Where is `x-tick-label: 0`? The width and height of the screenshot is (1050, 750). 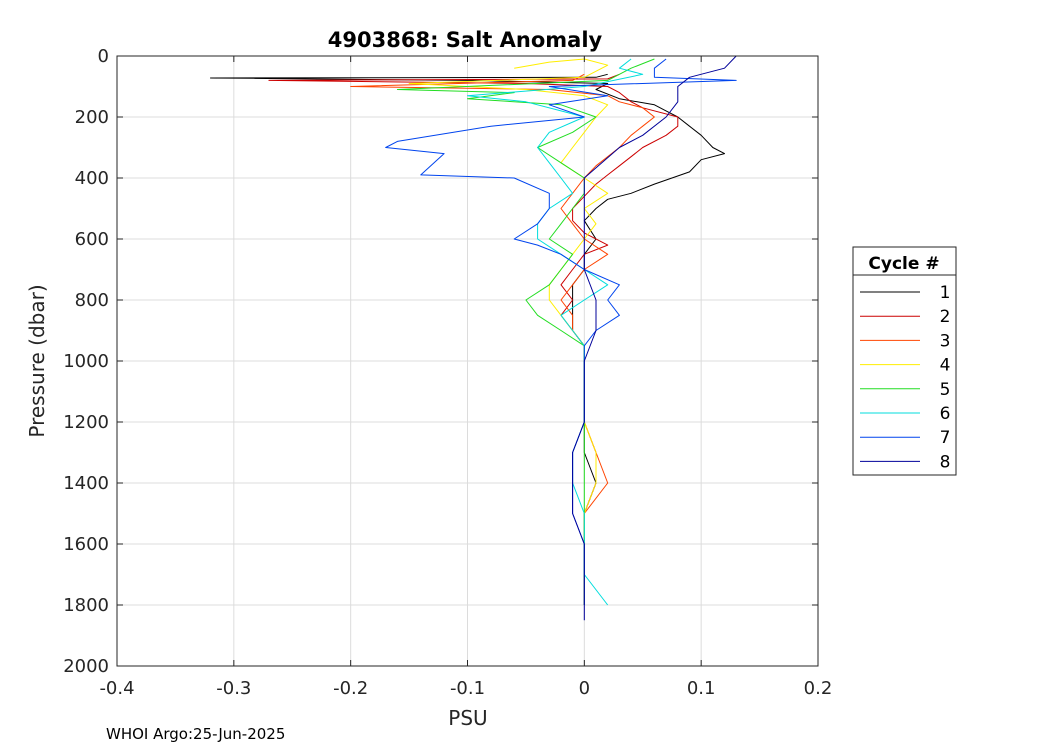
x-tick-label: 0 is located at coordinates (584, 688).